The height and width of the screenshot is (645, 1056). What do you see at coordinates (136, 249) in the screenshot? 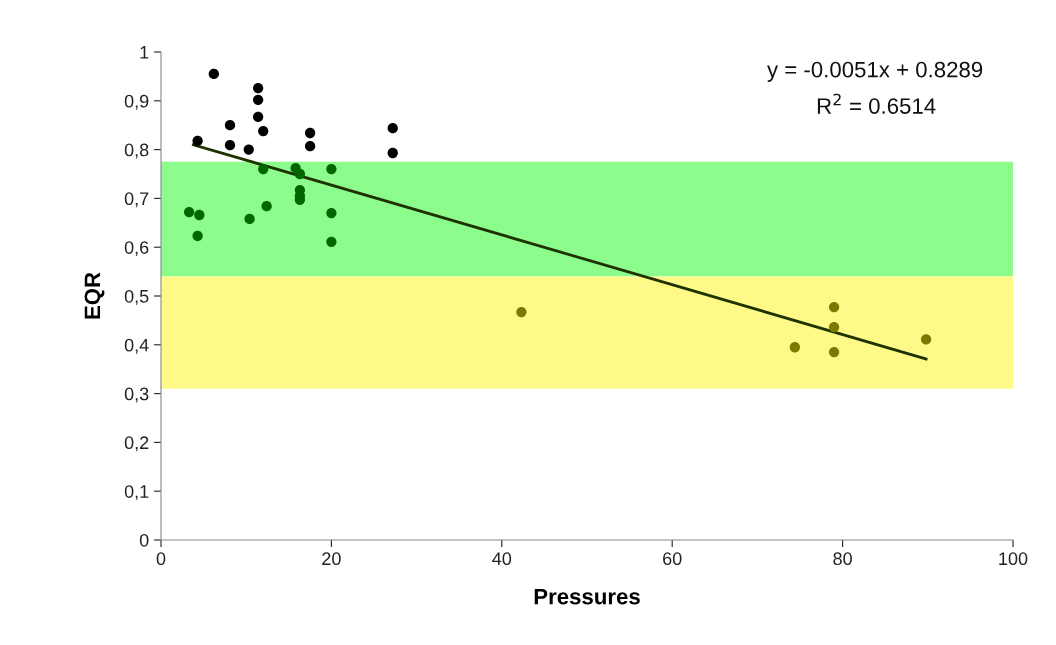
I see `y-tick-label: 0,6` at bounding box center [136, 249].